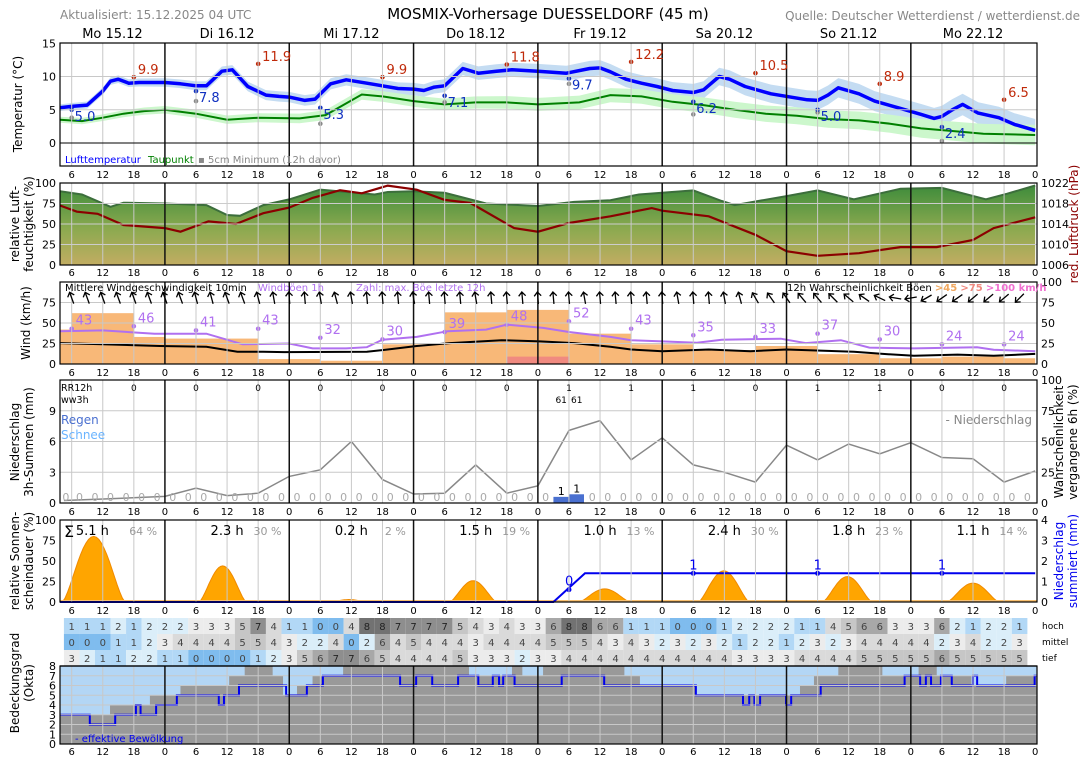 This screenshot has height=763, width=1088. Describe the element at coordinates (548, 561) in the screenshot. I see `sunshine-panel-frame` at that location.